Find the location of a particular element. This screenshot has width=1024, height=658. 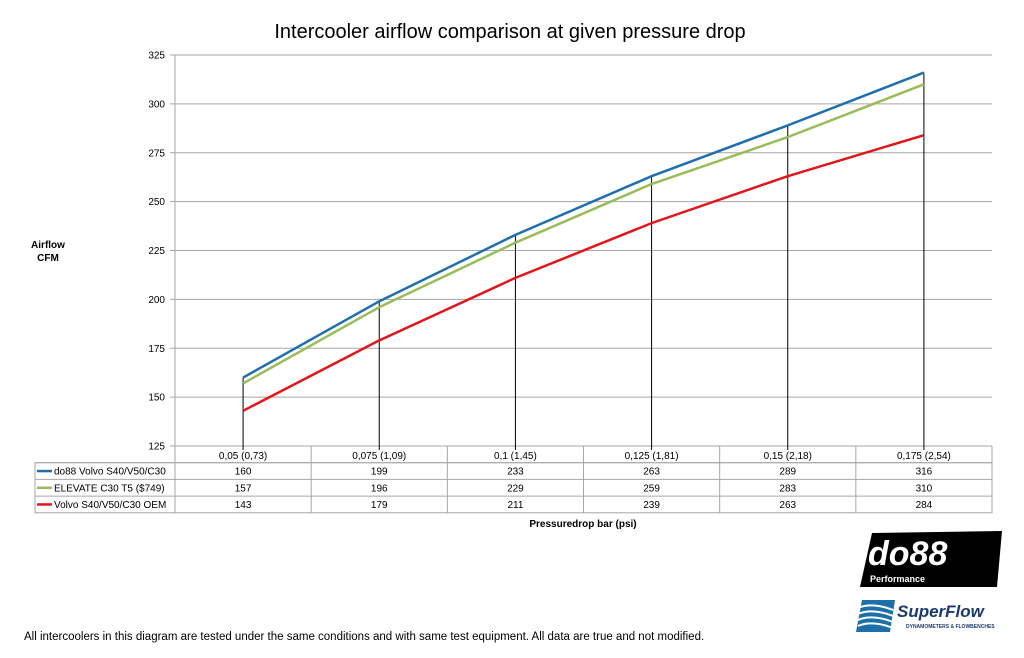

data-label: 259 is located at coordinates (651, 488).